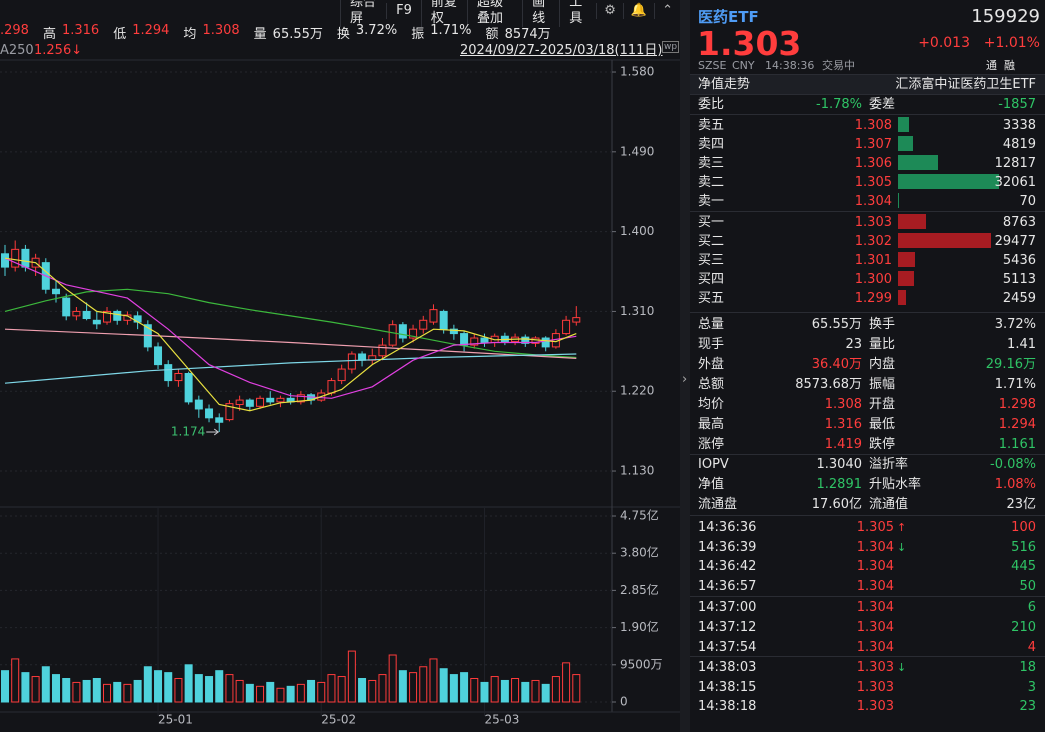 The image size is (1045, 732). I want to click on info-label: 低, so click(120, 34).